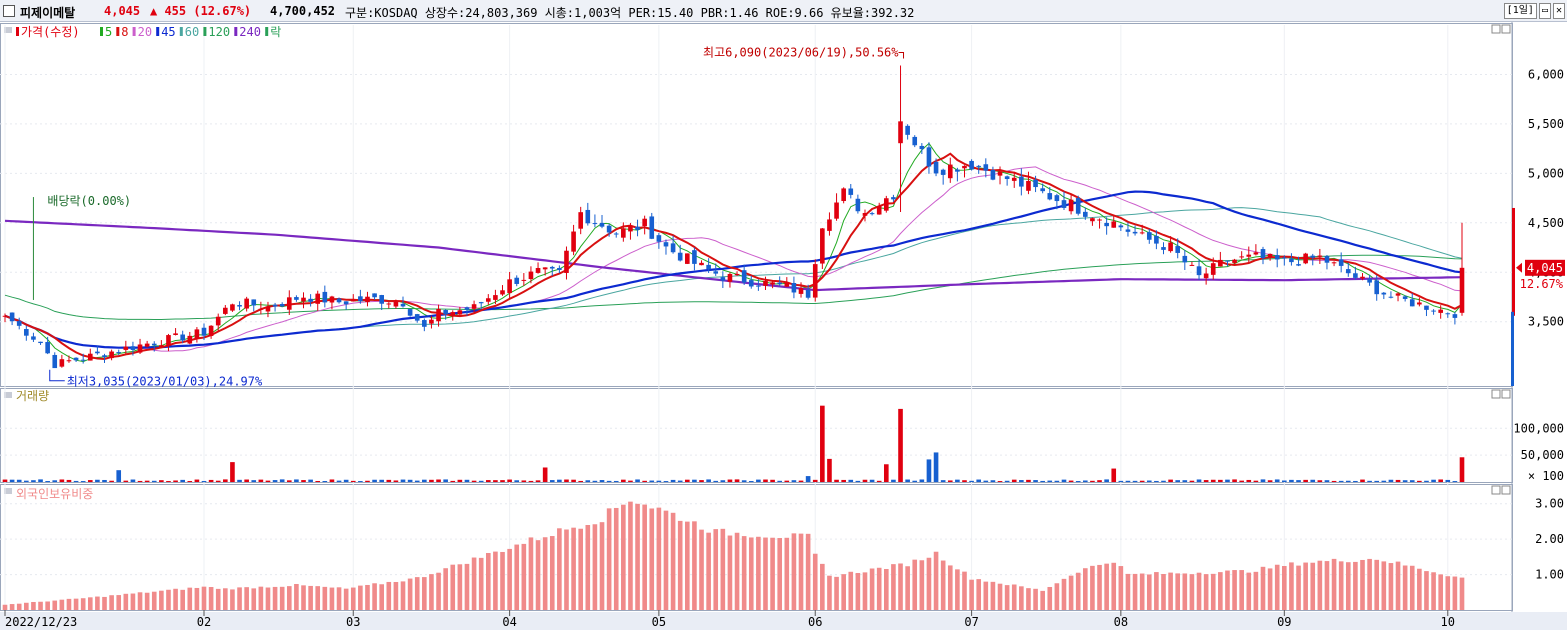  What do you see at coordinates (733, 255) in the screenshot?
I see `ma240-line` at bounding box center [733, 255].